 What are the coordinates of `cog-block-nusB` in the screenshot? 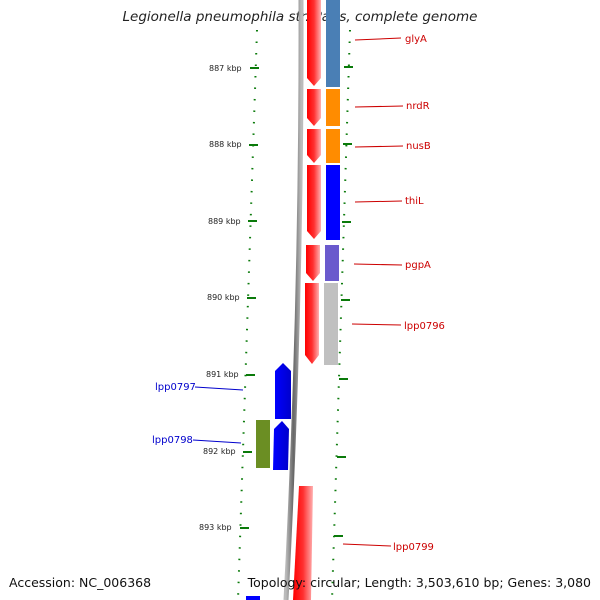 It's located at (333, 146).